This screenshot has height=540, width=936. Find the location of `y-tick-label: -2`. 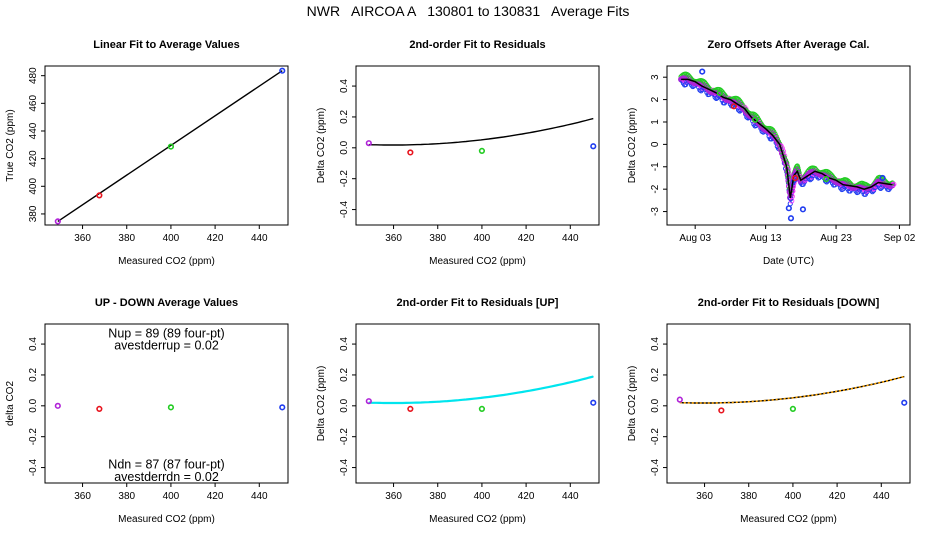

y-tick-label: -2 is located at coordinates (655, 188).